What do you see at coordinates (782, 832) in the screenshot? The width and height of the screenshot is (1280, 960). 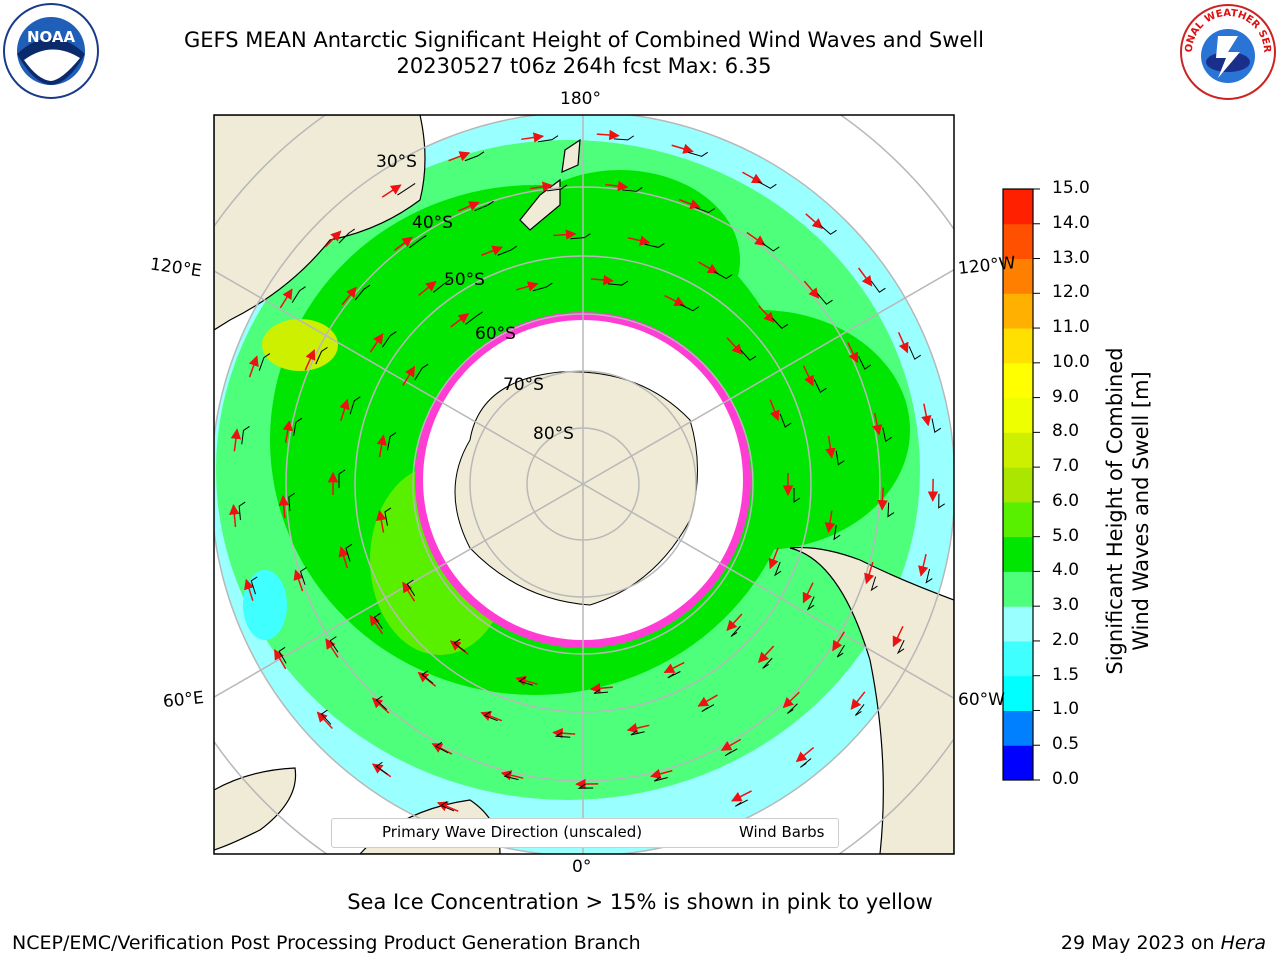 I see `legend-barbs-label: Wind Barbs` at bounding box center [782, 832].